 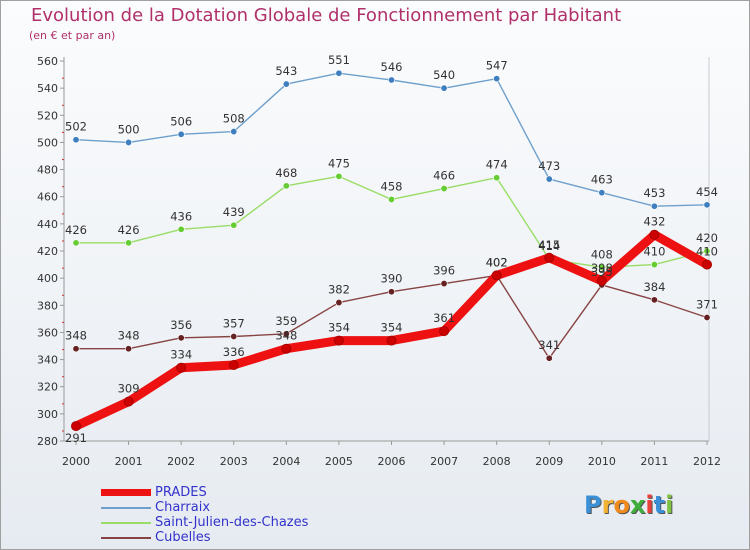 What do you see at coordinates (47, 360) in the screenshot?
I see `y-tick-label: 340` at bounding box center [47, 360].